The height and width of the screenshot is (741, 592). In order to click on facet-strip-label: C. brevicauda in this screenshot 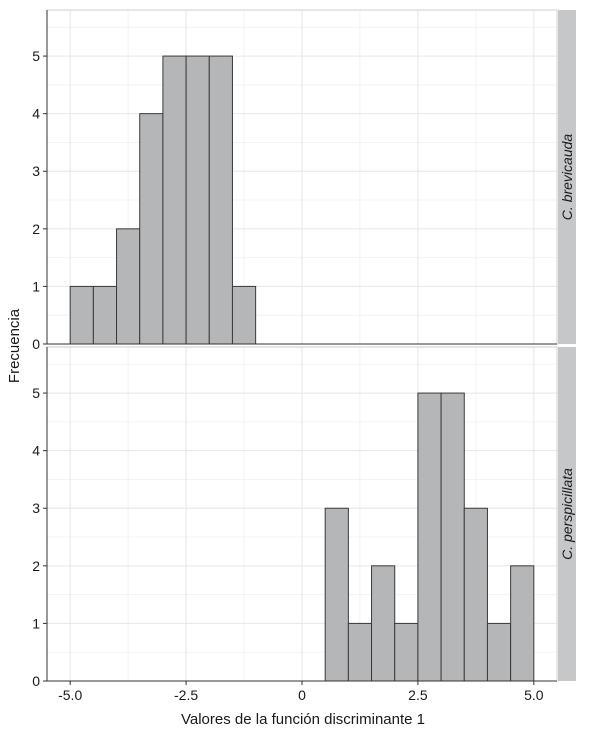, I will do `click(567, 177)`.